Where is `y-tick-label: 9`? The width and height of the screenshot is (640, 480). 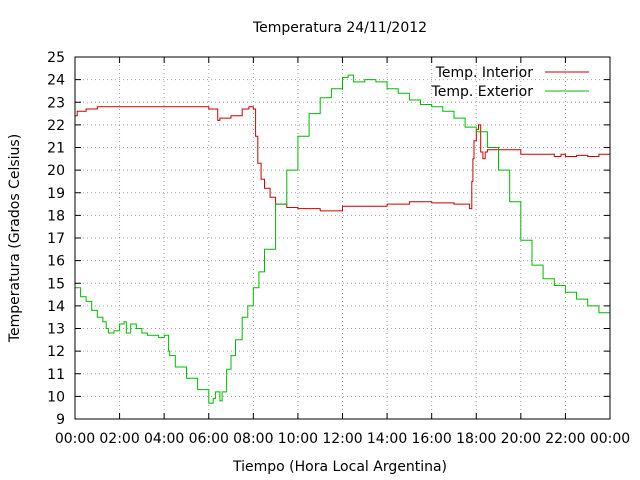 y-tick-label: 9 is located at coordinates (60, 420).